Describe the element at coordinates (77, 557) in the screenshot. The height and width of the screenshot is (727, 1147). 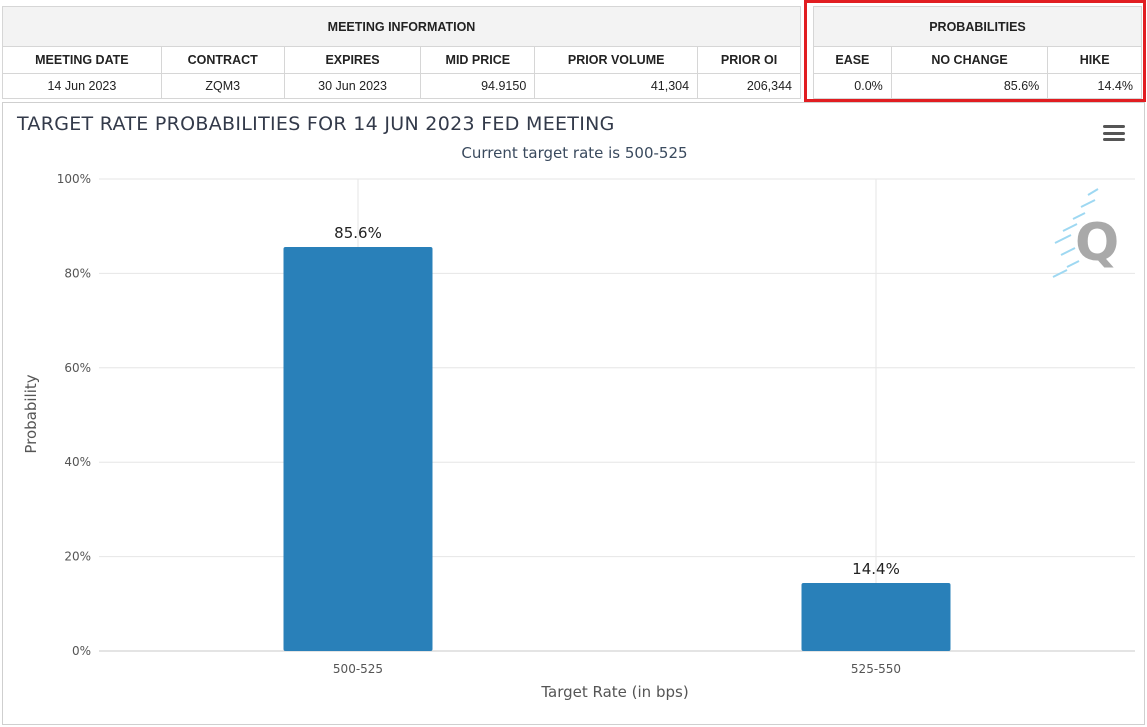
I see `y-tick-label: 20%` at that location.